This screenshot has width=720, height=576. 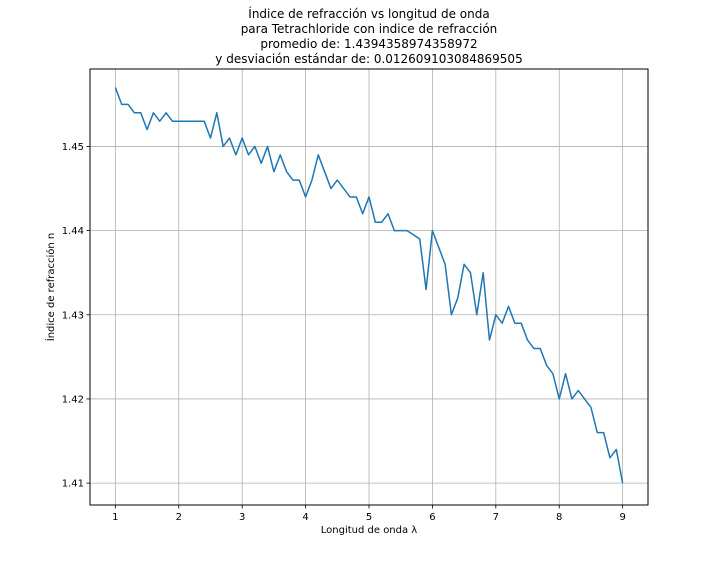 What do you see at coordinates (368, 13) in the screenshot?
I see `title-line-1: Índice de refracción vs longitud de onda` at bounding box center [368, 13].